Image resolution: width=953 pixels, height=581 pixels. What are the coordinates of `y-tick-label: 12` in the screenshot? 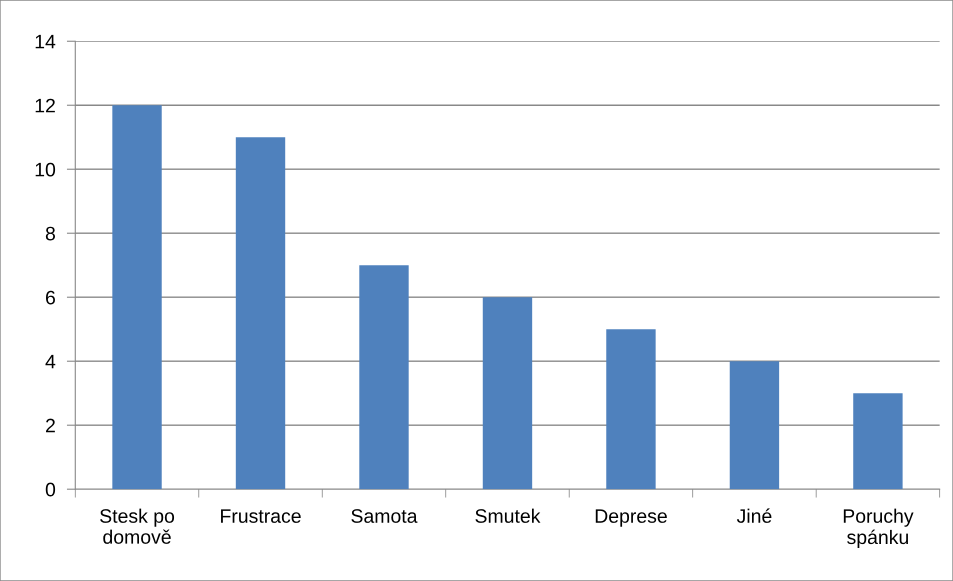 It's located at (45, 105).